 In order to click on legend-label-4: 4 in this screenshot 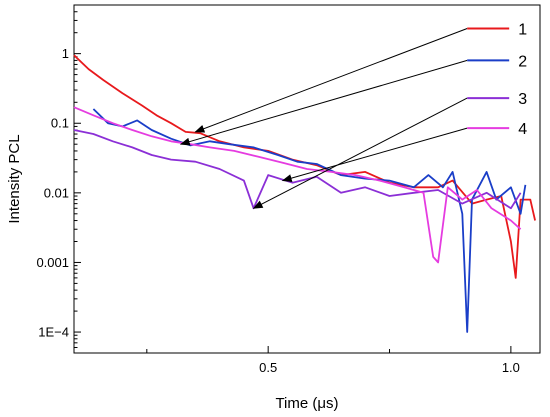, I will do `click(522, 129)`.